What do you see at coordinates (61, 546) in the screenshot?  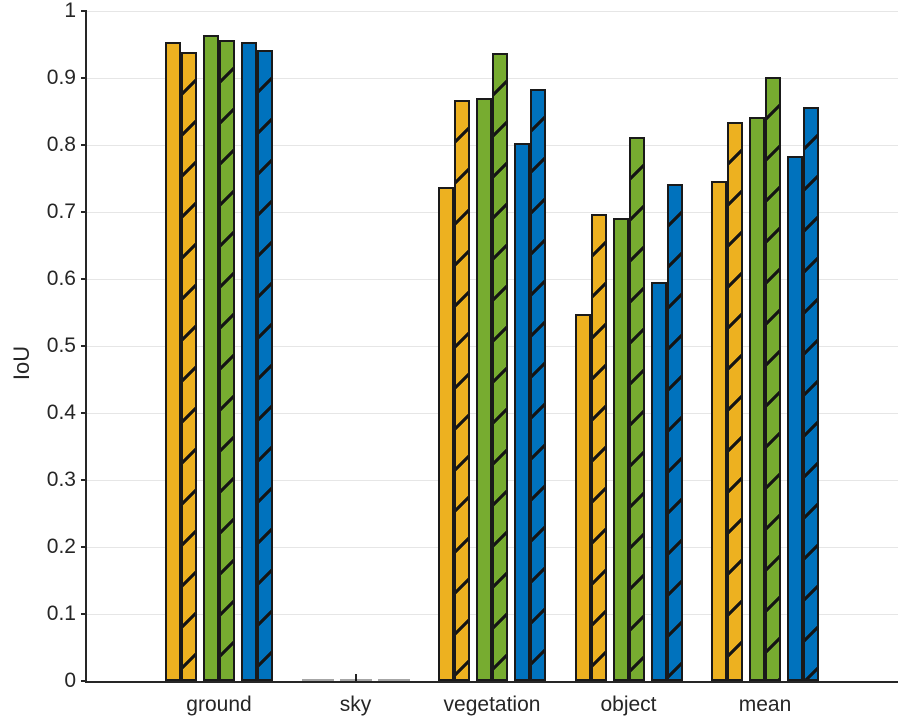 I see `y-tick-label: 0.2` at bounding box center [61, 546].